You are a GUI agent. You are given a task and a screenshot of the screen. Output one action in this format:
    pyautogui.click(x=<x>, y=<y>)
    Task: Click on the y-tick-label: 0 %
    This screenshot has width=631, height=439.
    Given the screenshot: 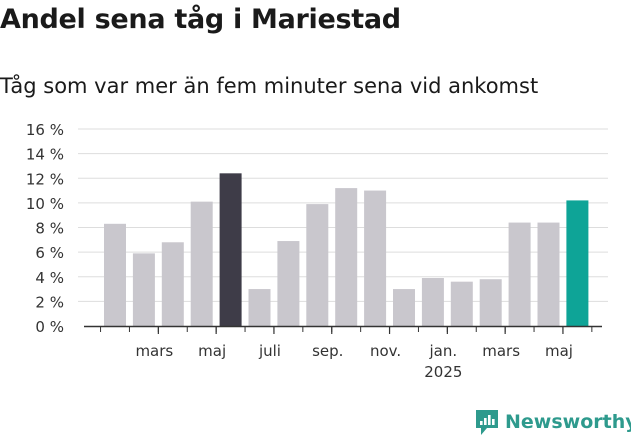 What is the action you would take?
    pyautogui.click(x=49, y=327)
    